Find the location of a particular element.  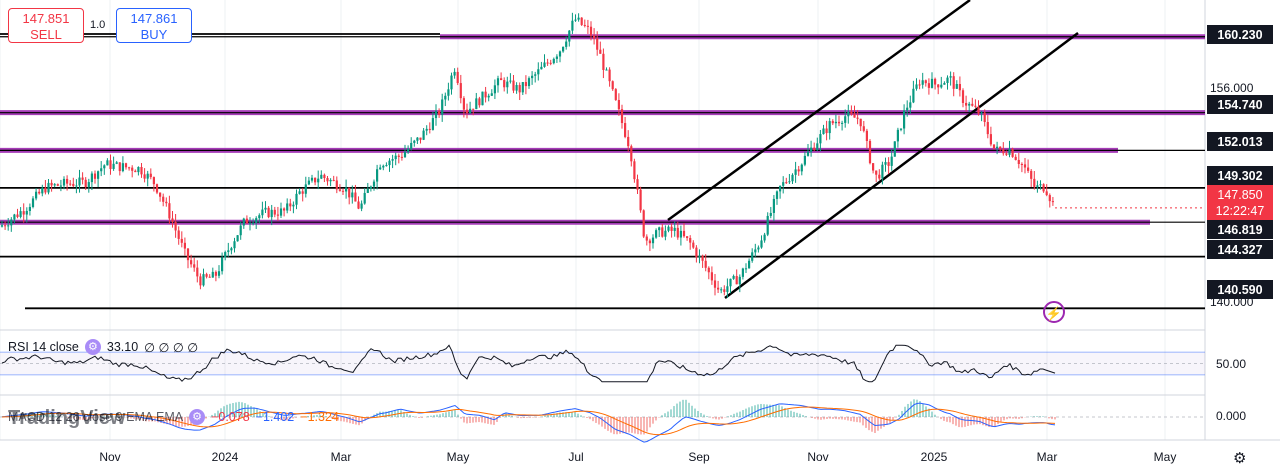

buy-label: BUY is located at coordinates (154, 34).